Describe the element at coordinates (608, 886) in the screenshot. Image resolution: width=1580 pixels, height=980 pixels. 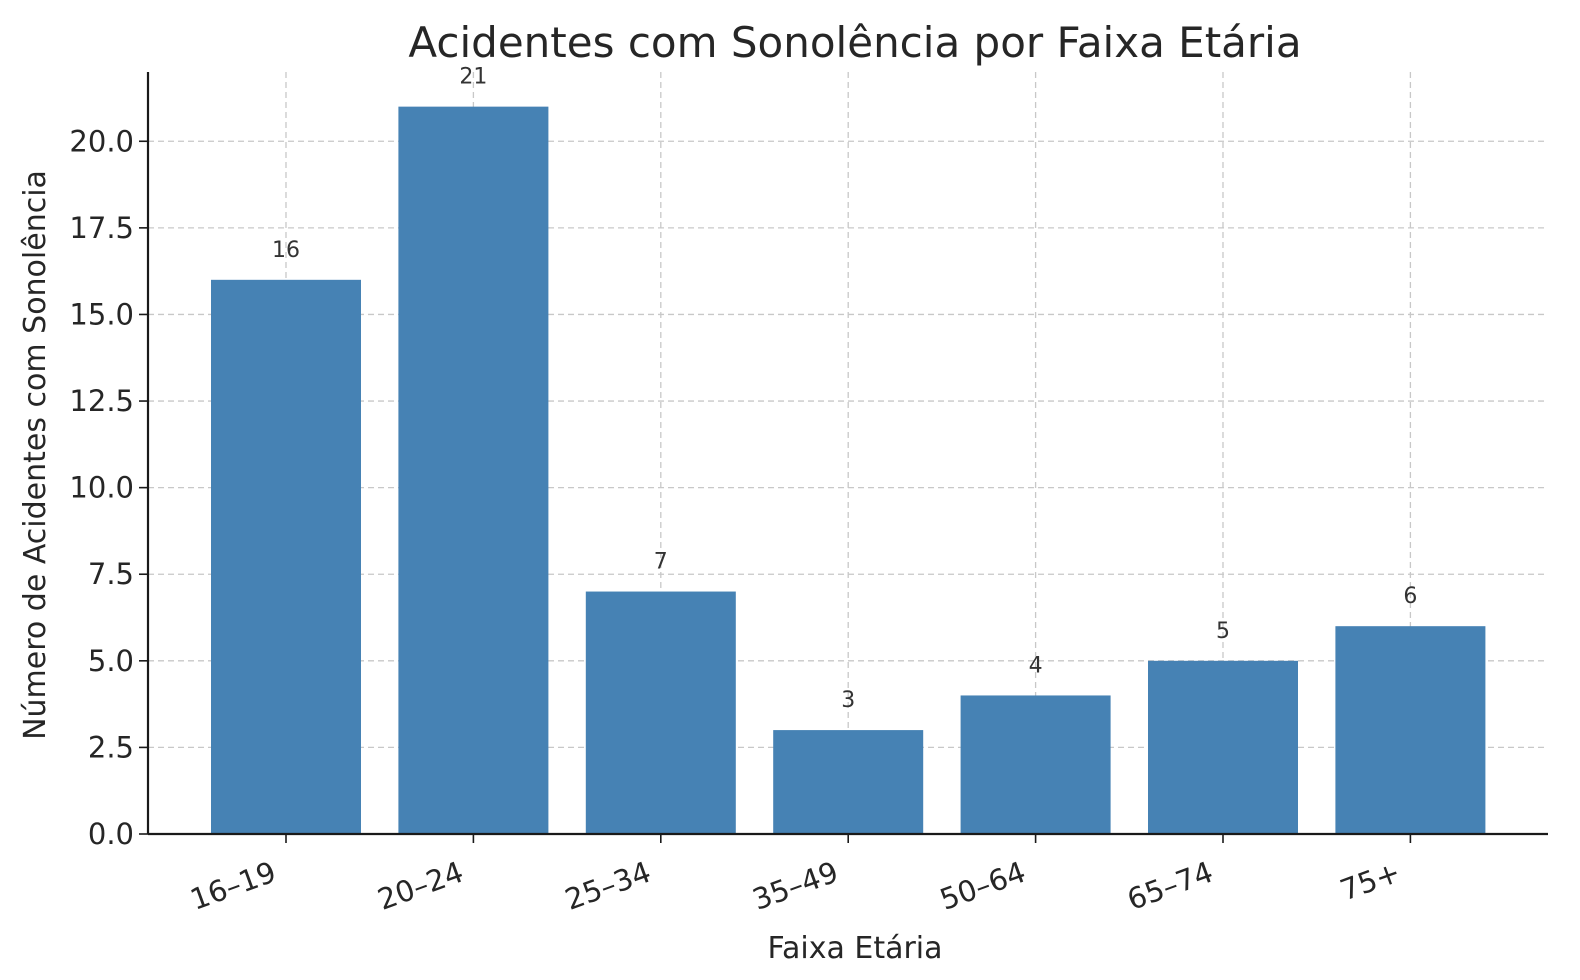
I see `x-tick-label: 25–34` at that location.